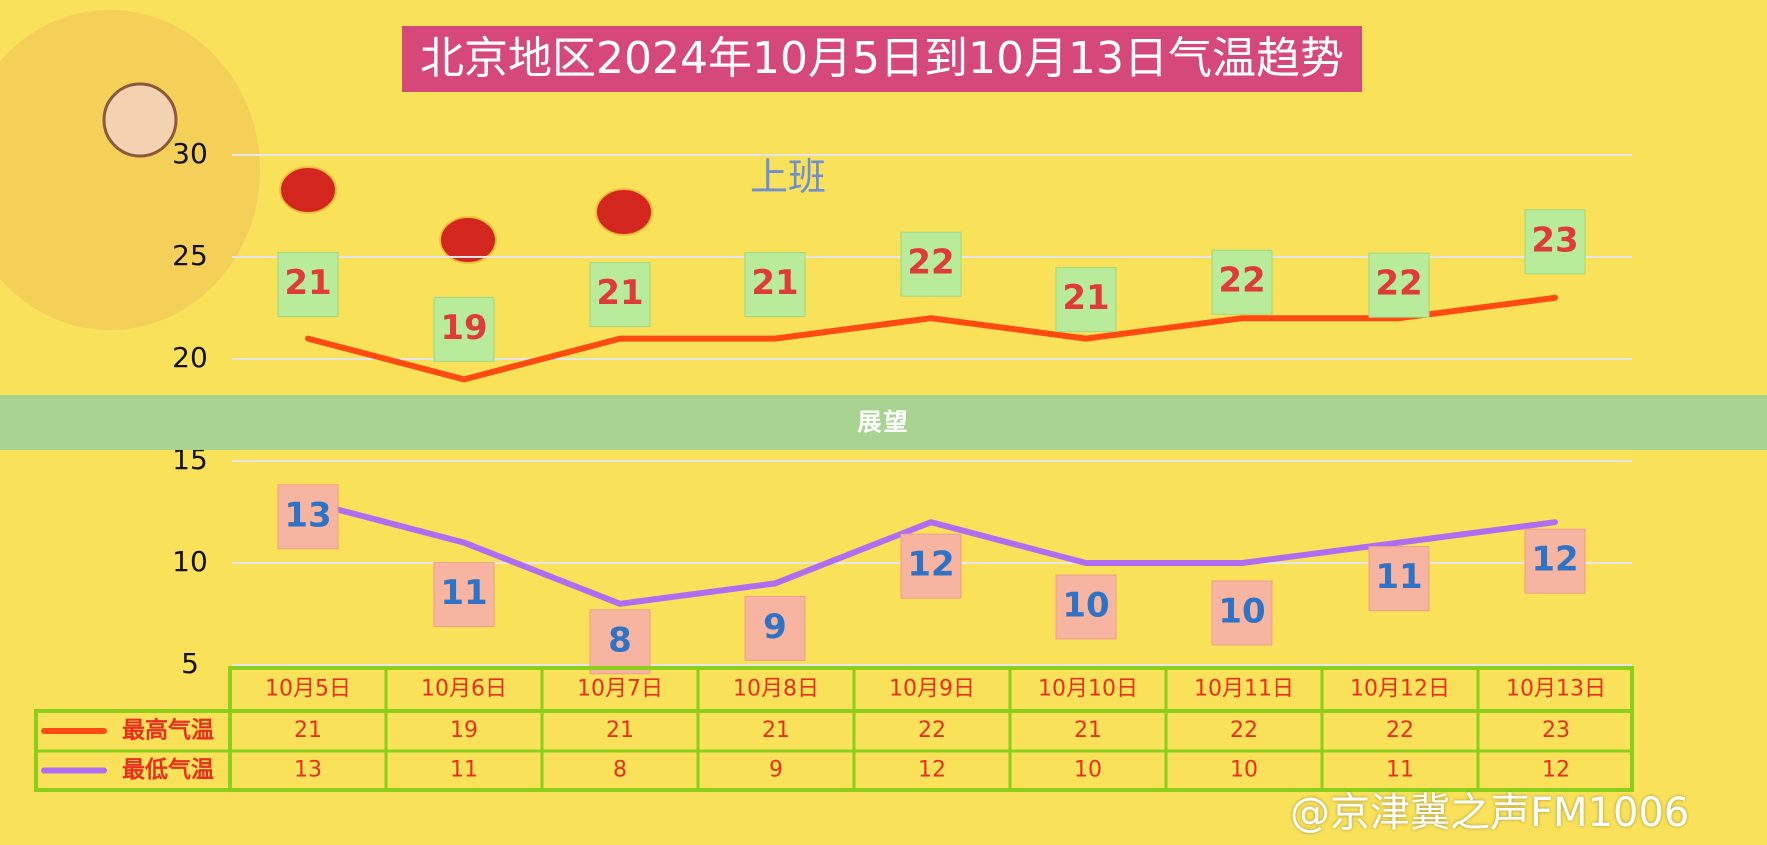 The image size is (1767, 845). I want to click on table-header-cell: 10月5日, so click(308, 689).